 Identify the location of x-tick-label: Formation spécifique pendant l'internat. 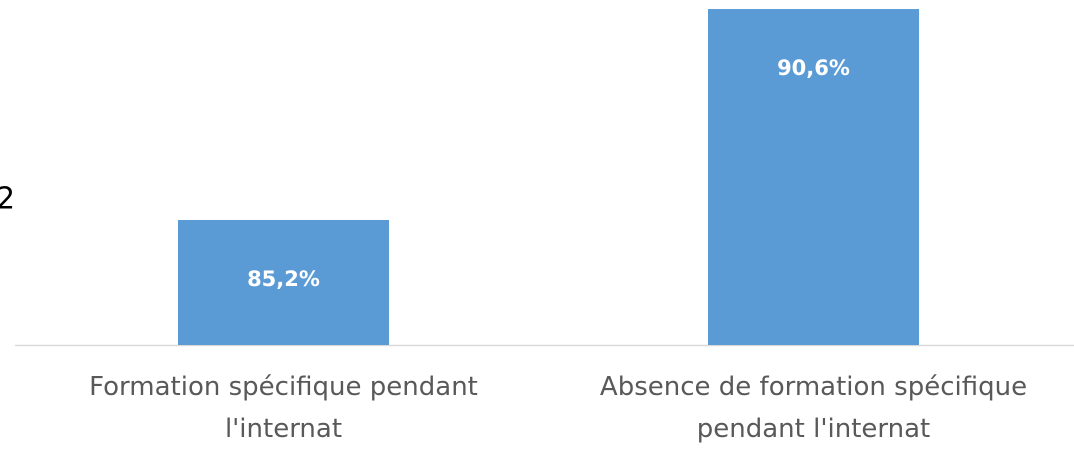
(283, 408).